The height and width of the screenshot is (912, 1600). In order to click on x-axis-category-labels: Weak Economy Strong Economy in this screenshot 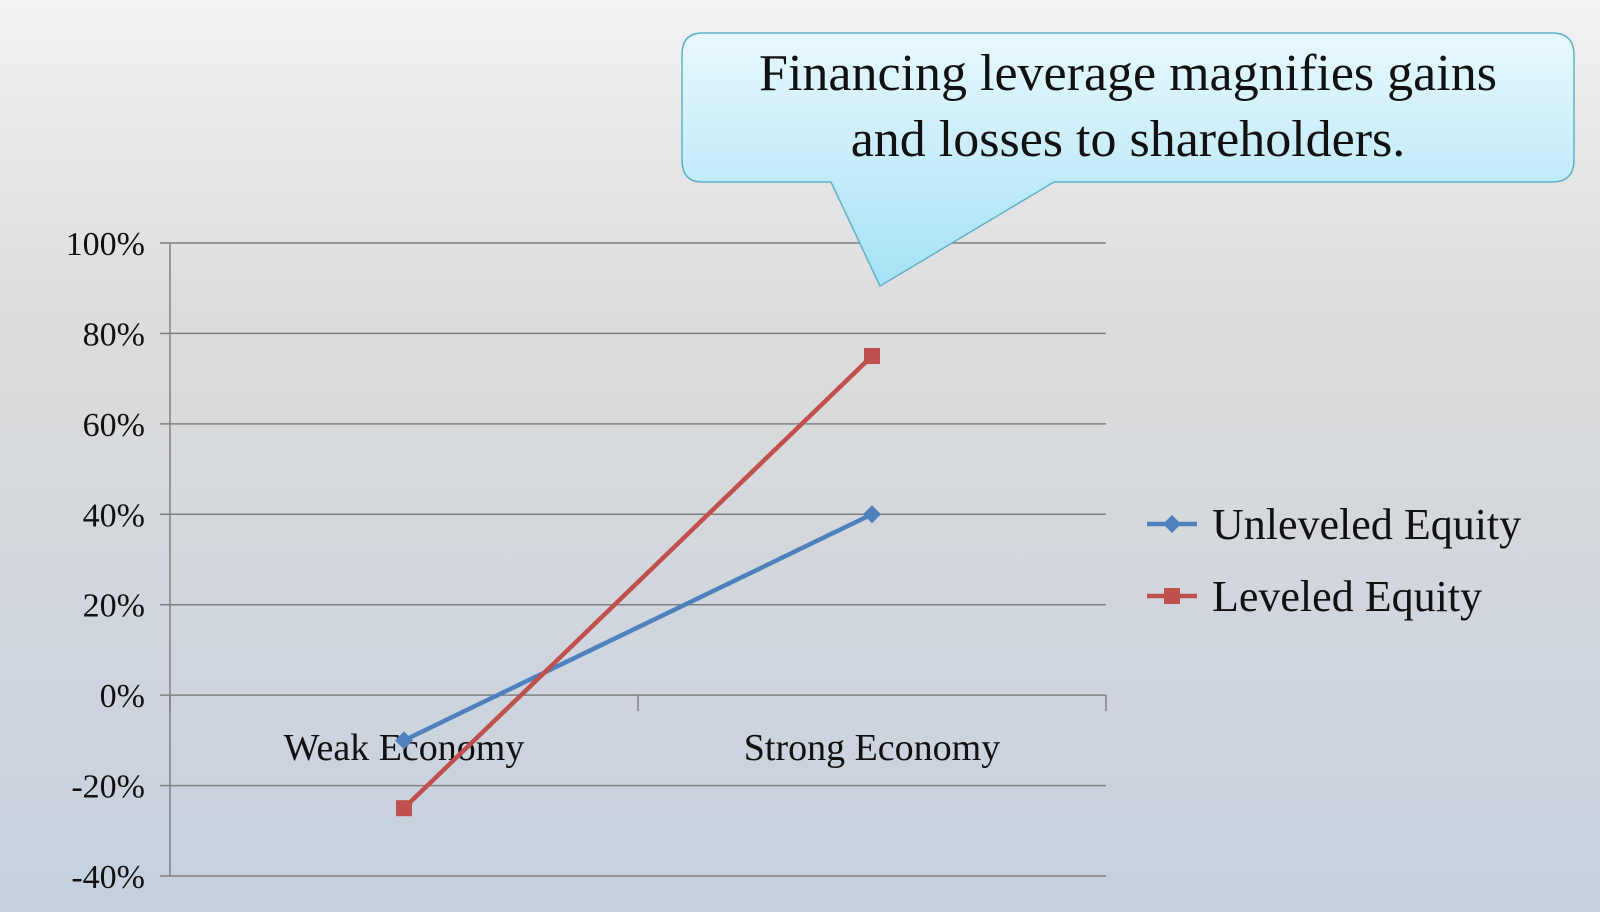, I will do `click(642, 748)`.